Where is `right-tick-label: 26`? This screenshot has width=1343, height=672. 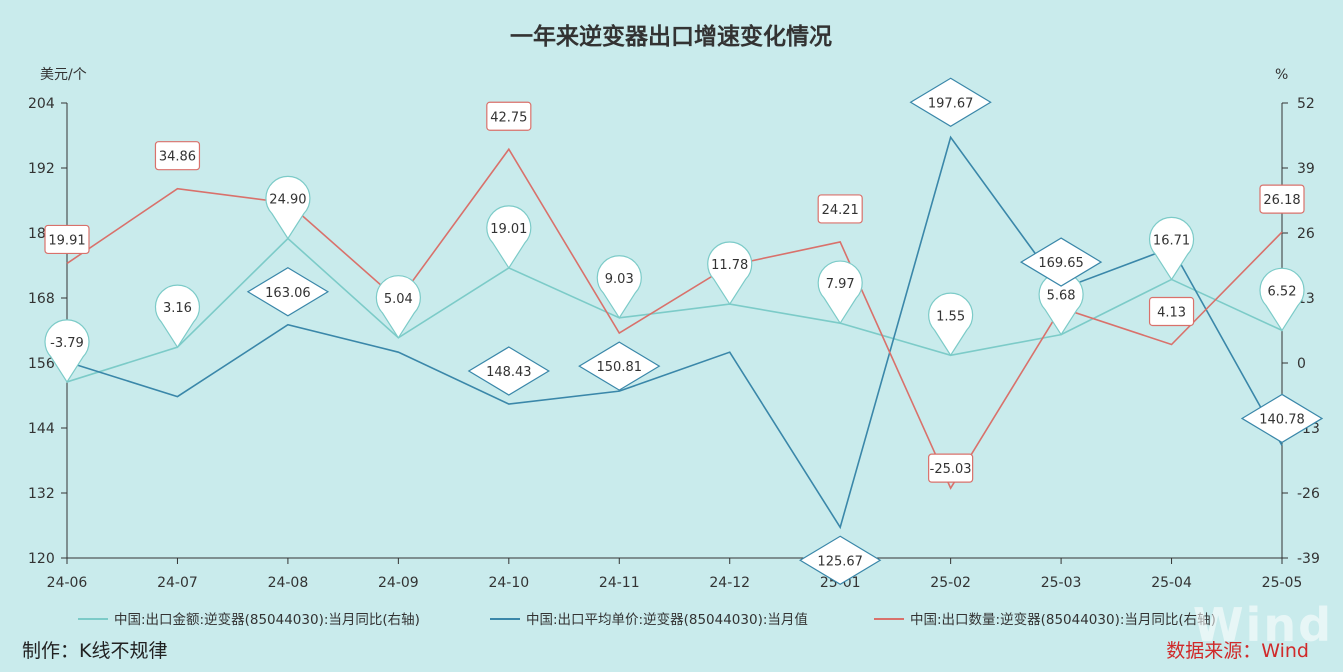
right-tick-label: 26 is located at coordinates (1306, 234).